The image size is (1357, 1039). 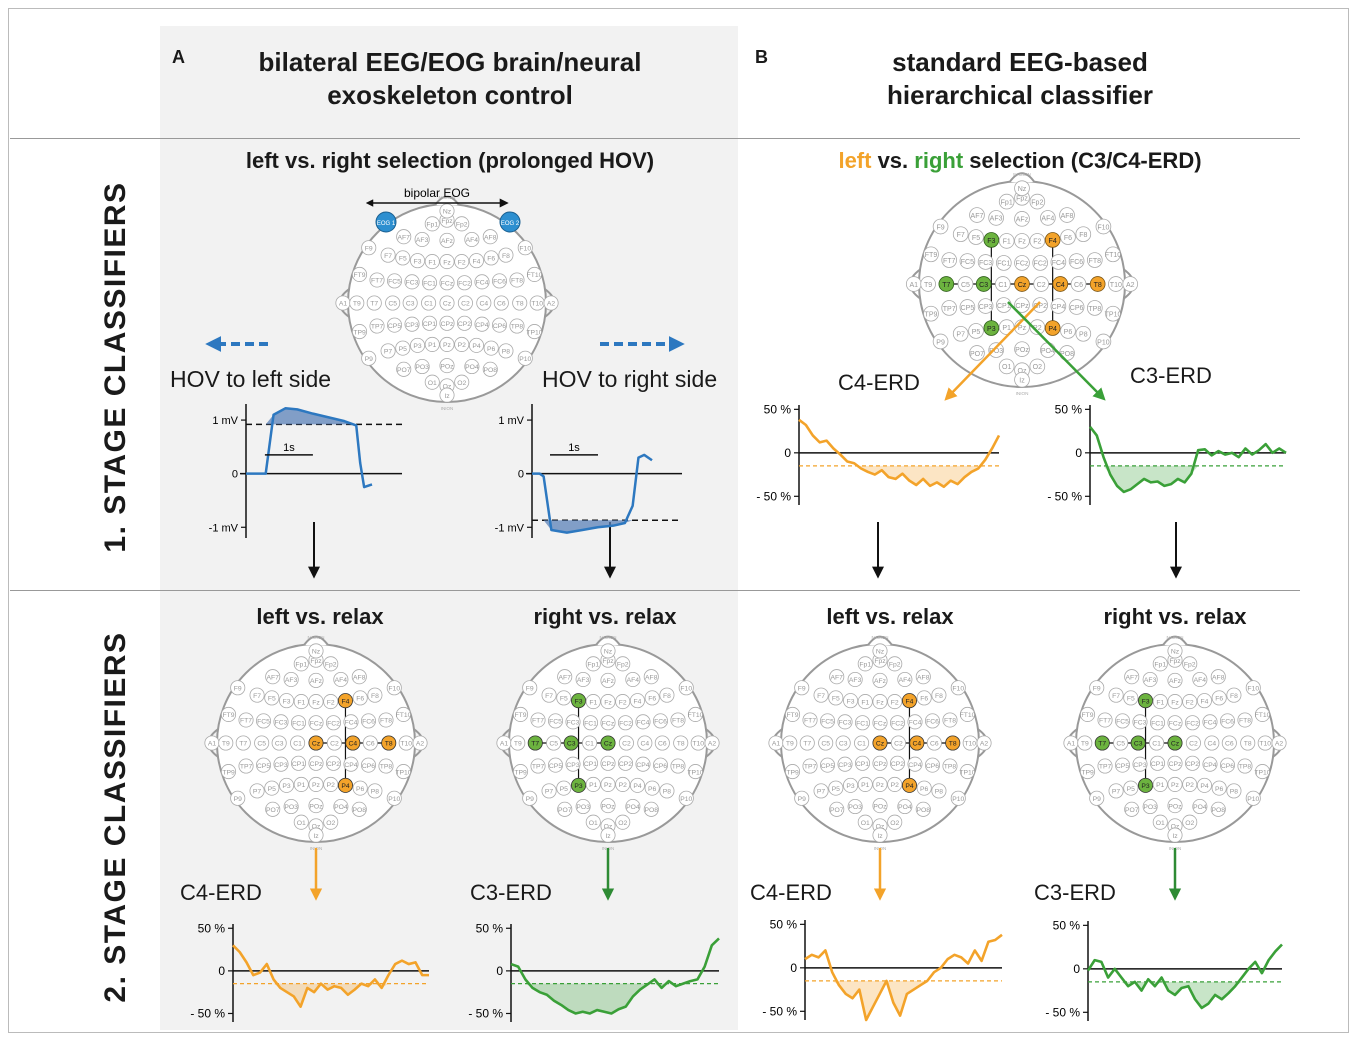 I want to click on b2-erd-c3-label: C3-ERD, so click(x=1075, y=892).